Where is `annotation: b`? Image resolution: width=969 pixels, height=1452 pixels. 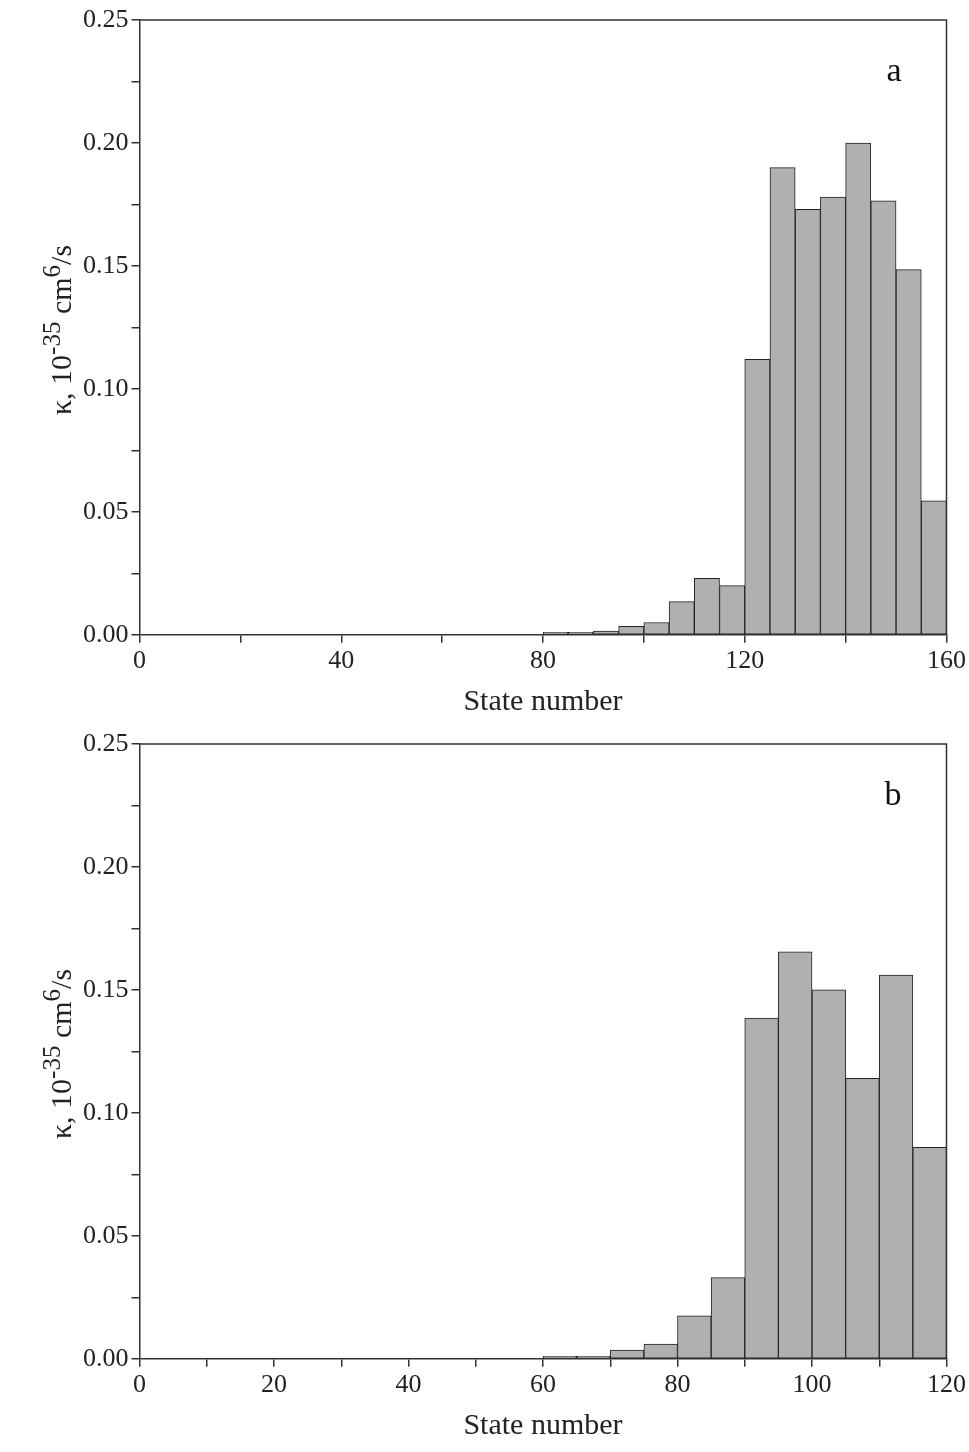
annotation: b is located at coordinates (893, 793).